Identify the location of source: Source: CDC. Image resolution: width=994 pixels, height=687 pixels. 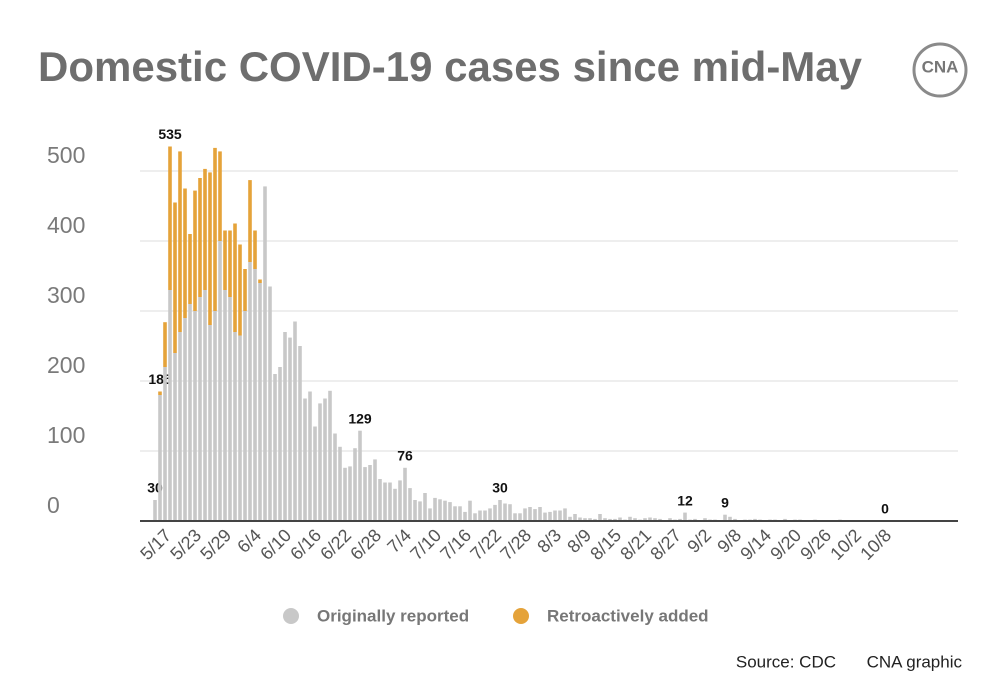
(786, 661).